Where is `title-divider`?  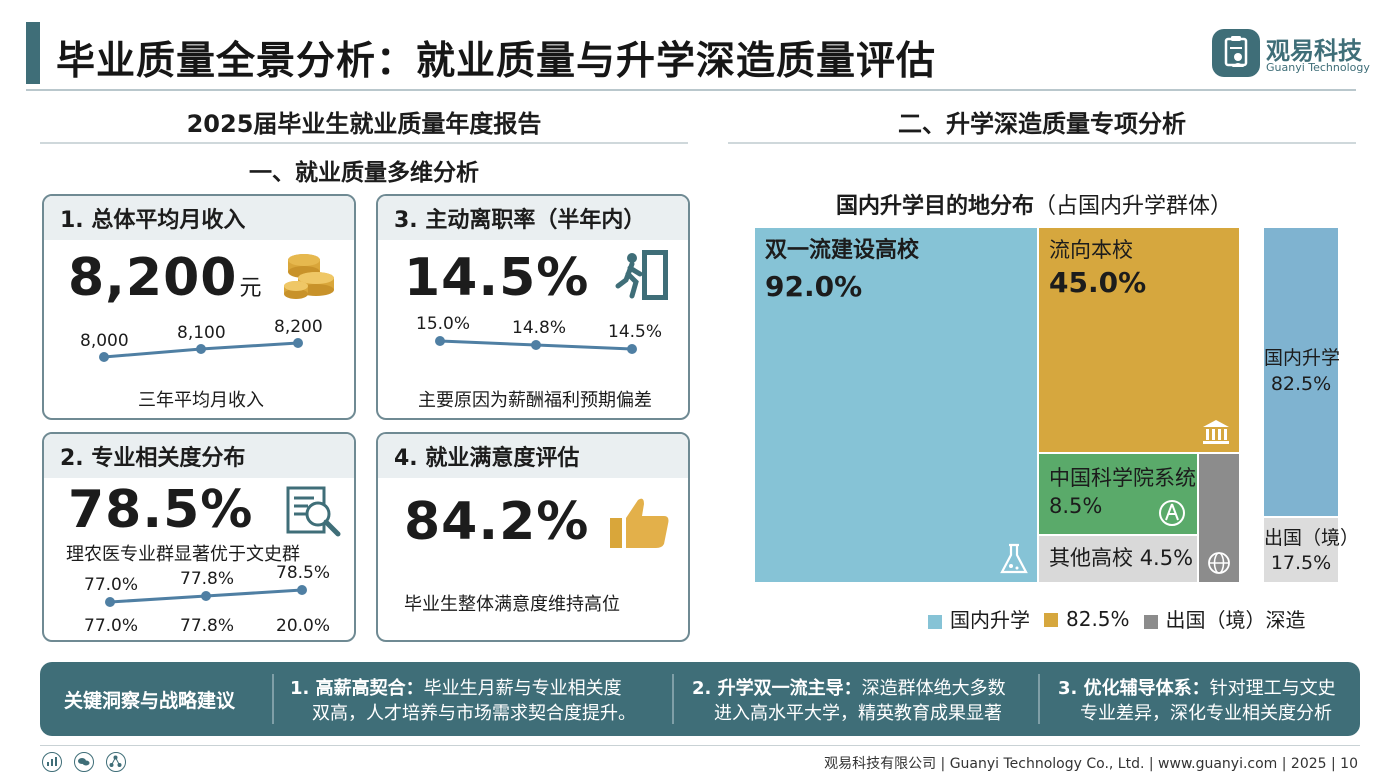
title-divider is located at coordinates (691, 90).